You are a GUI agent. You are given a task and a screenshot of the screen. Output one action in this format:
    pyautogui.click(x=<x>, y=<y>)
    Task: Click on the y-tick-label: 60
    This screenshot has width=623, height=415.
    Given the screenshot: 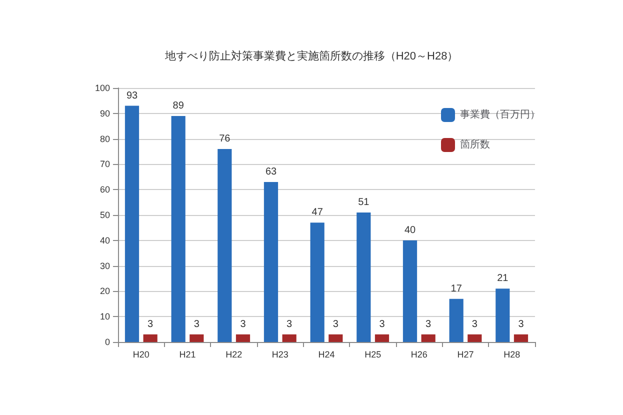 What is the action you would take?
    pyautogui.click(x=105, y=189)
    